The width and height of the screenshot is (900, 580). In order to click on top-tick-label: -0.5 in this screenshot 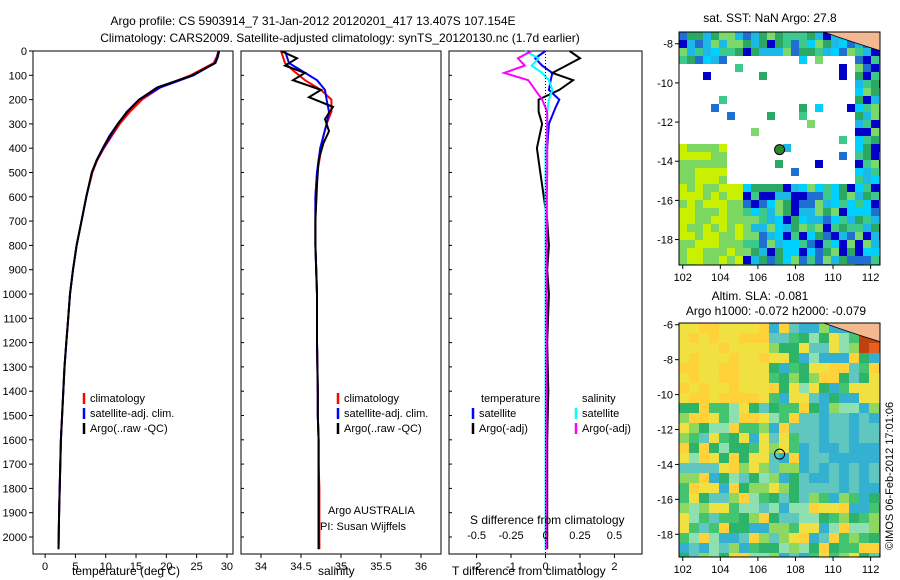, I will do `click(476, 536)`.